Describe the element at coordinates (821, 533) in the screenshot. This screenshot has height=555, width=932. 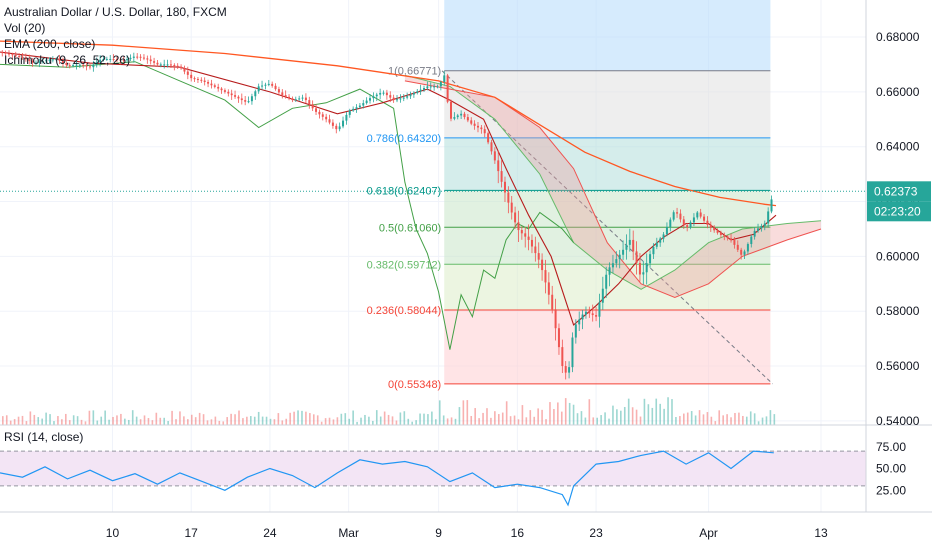
I see `time-tick-label: 13` at that location.